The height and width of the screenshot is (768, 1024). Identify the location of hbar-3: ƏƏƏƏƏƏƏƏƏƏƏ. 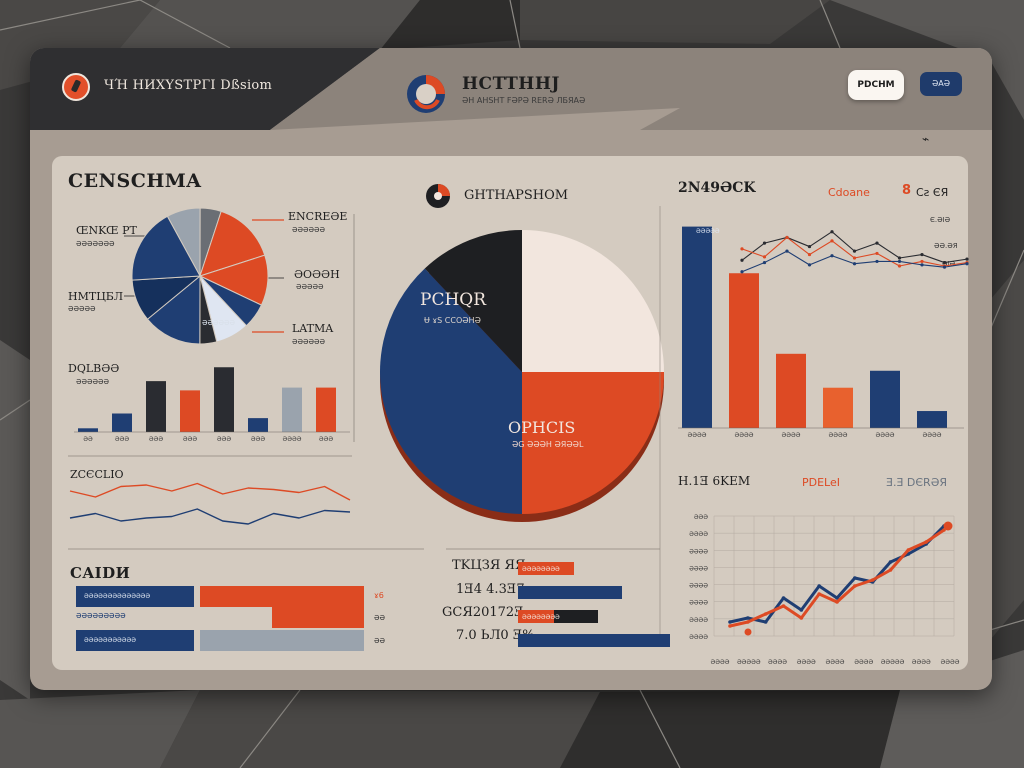
(135, 640).